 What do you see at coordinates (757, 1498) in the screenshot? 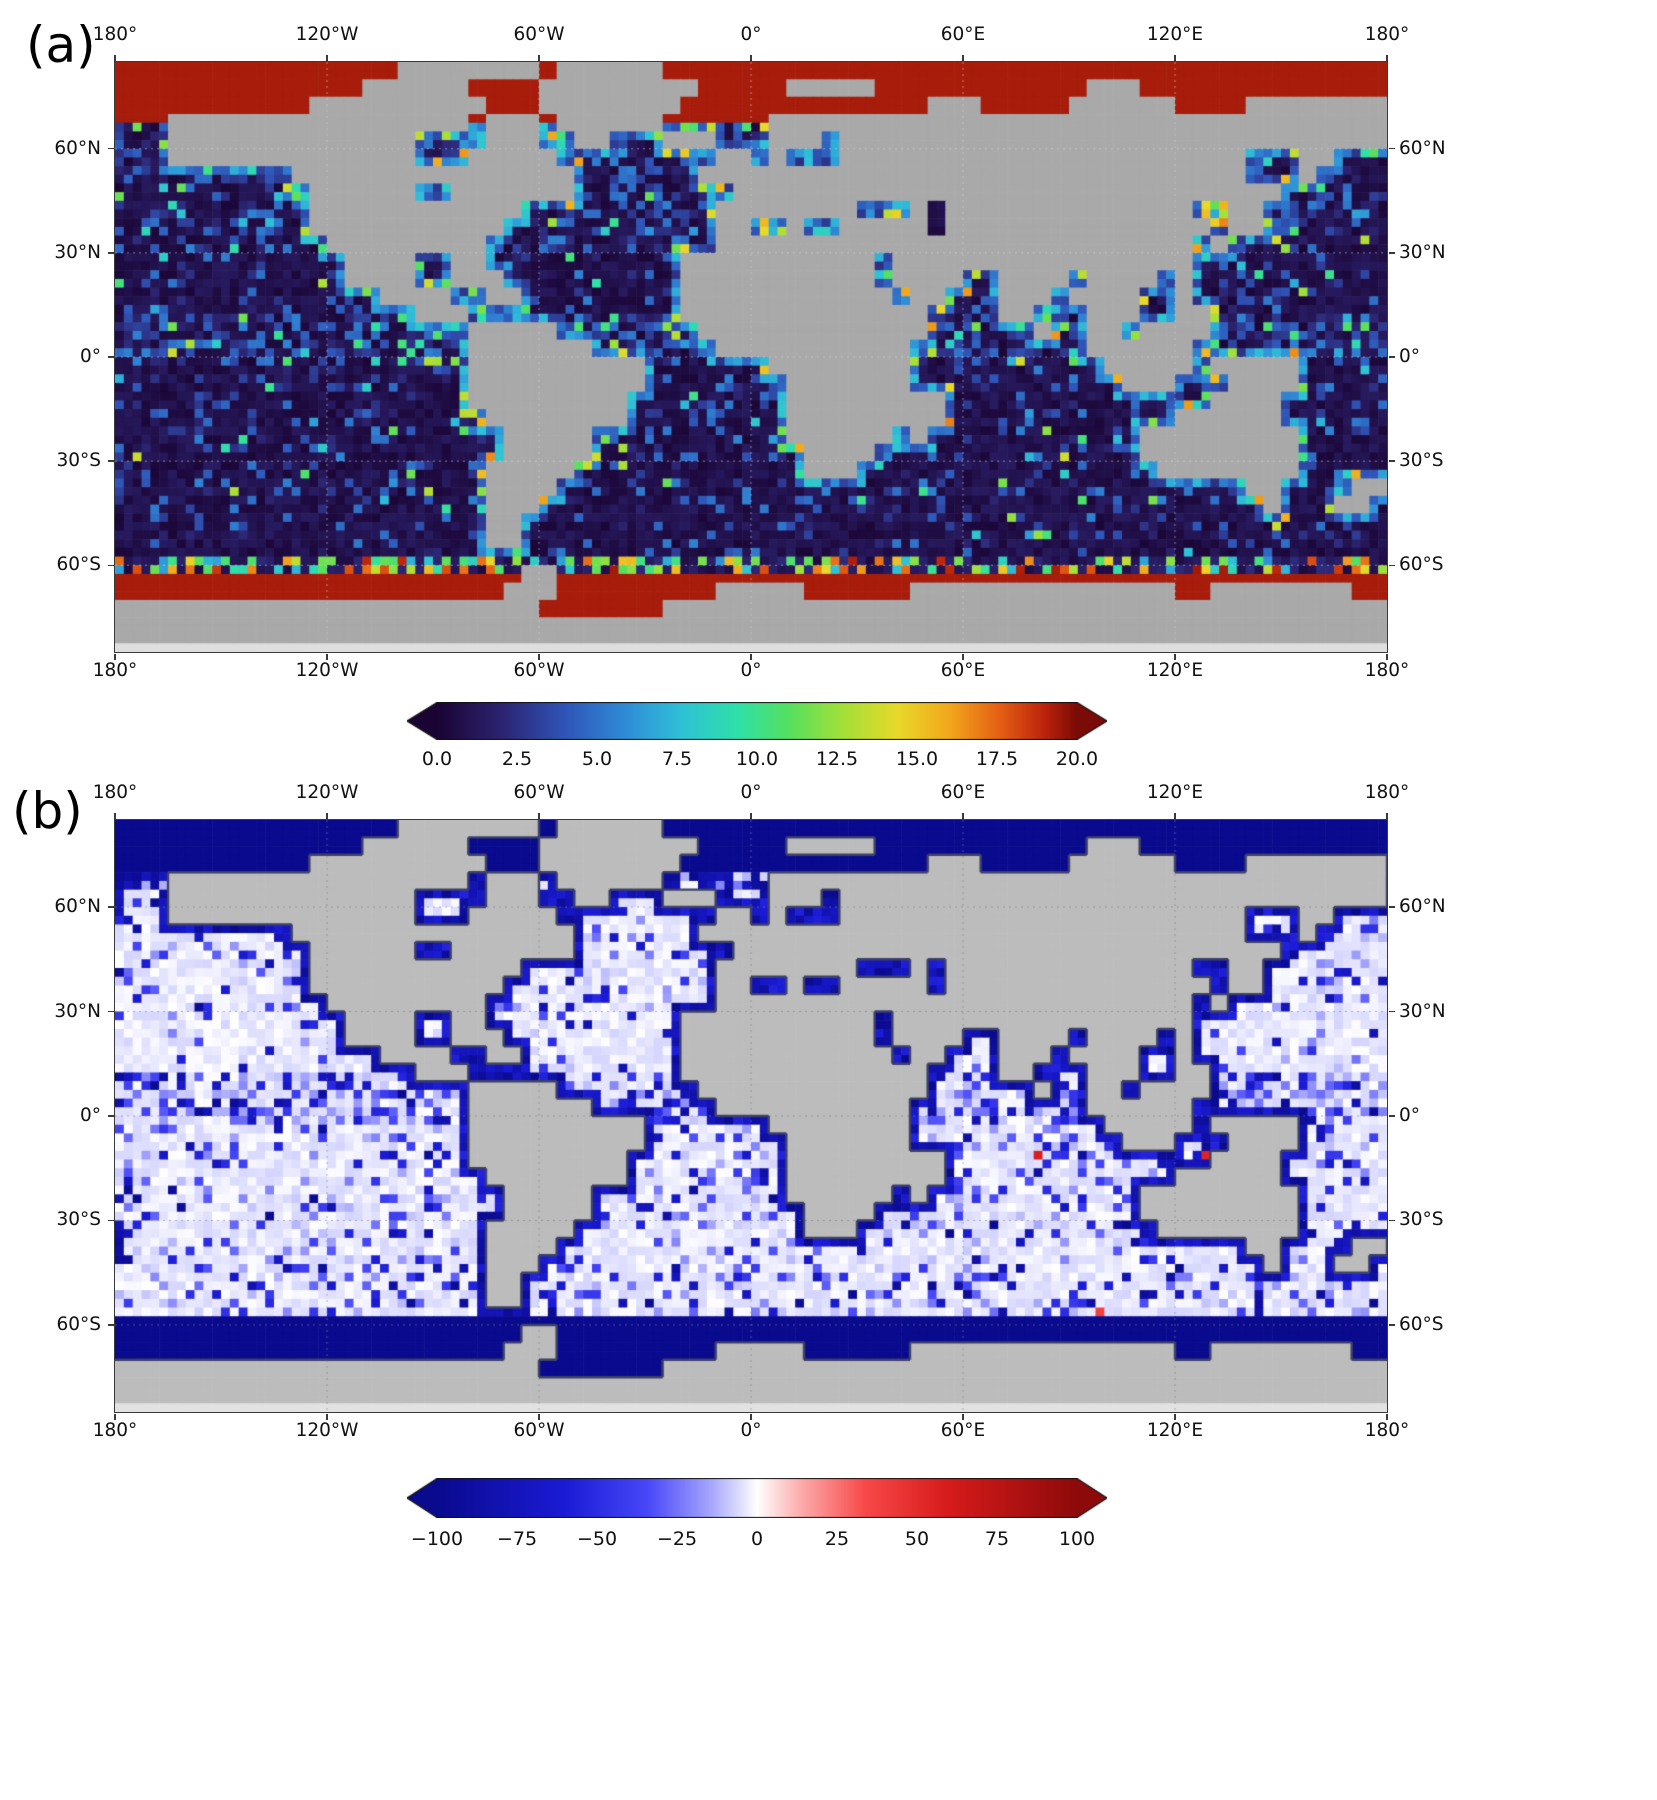
I see `panel-b-colorbar` at bounding box center [757, 1498].